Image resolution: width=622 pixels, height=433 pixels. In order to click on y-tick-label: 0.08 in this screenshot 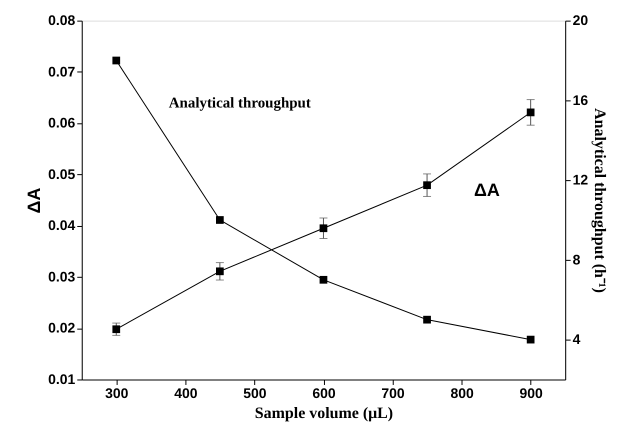, I will do `click(62, 20)`.